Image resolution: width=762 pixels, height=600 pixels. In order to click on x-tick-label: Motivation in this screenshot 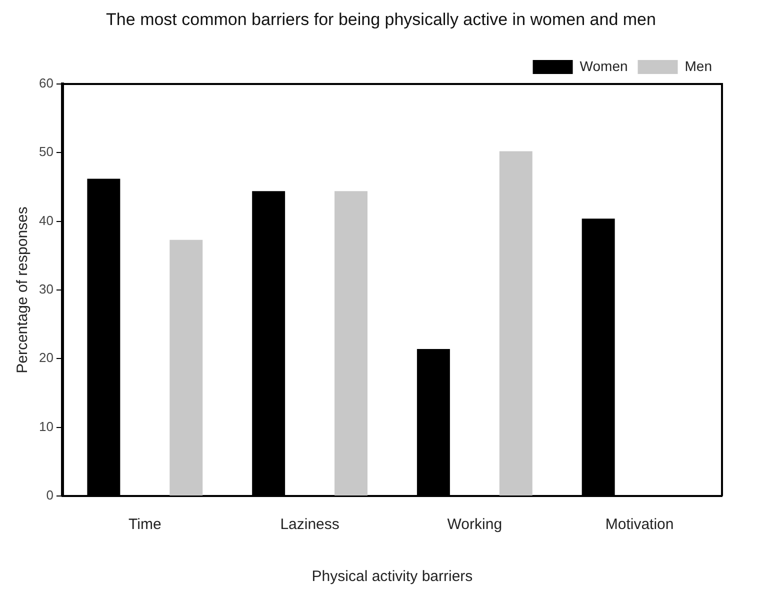, I will do `click(639, 525)`.